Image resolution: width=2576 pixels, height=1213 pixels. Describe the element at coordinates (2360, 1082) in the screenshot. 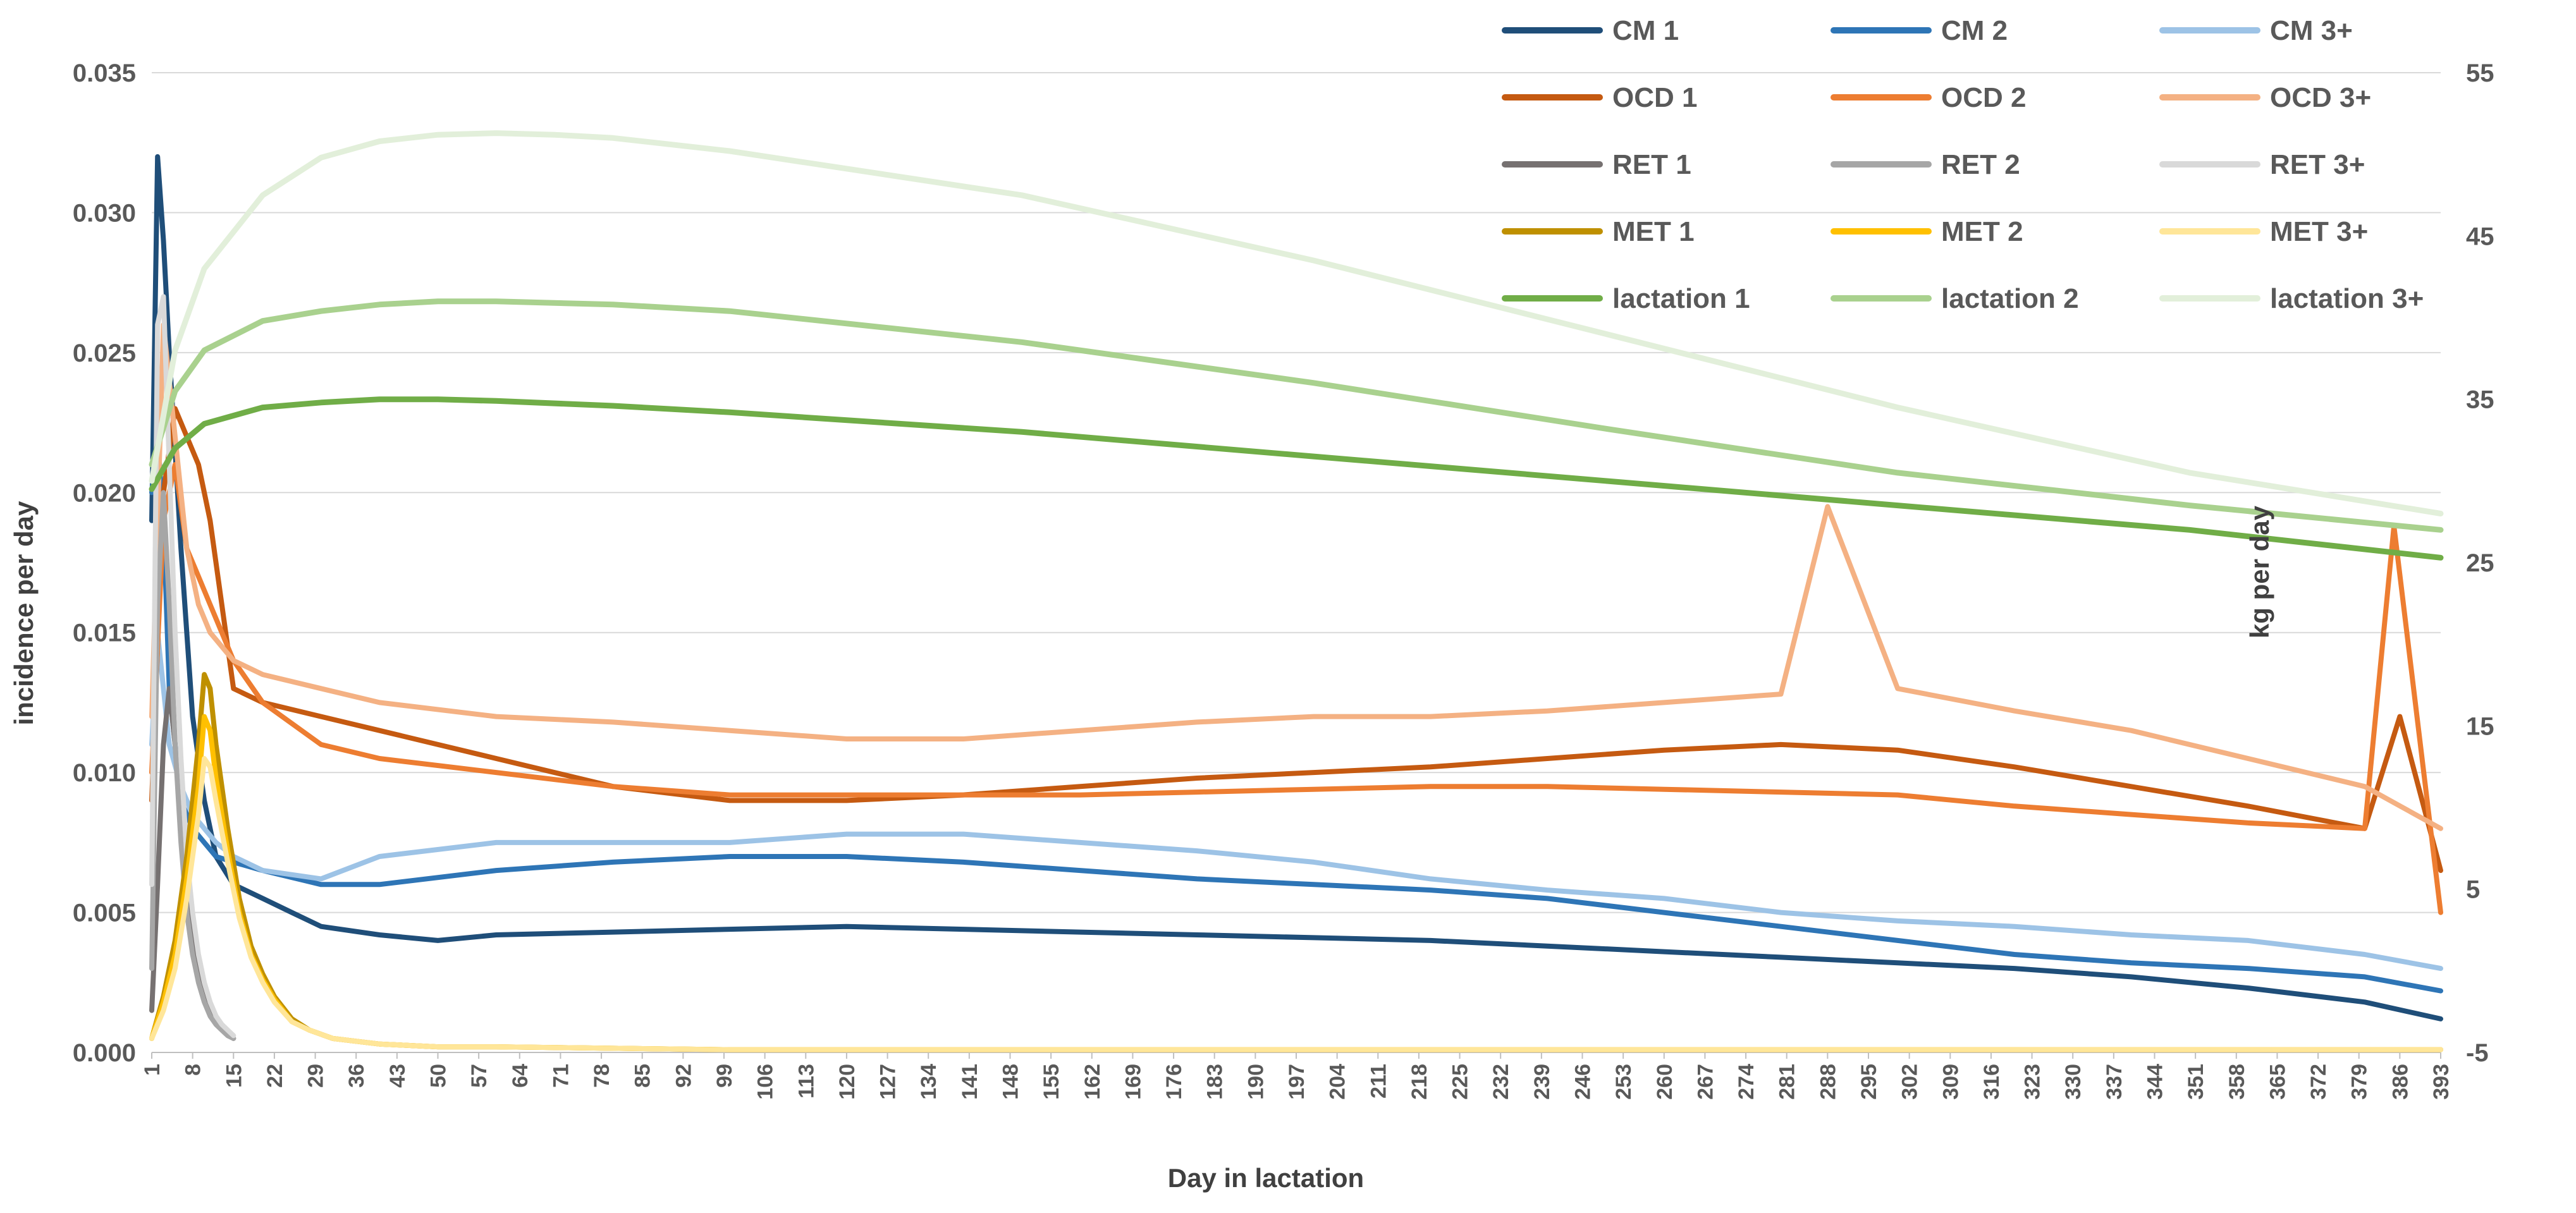

I see `x-tick-label: 379` at that location.